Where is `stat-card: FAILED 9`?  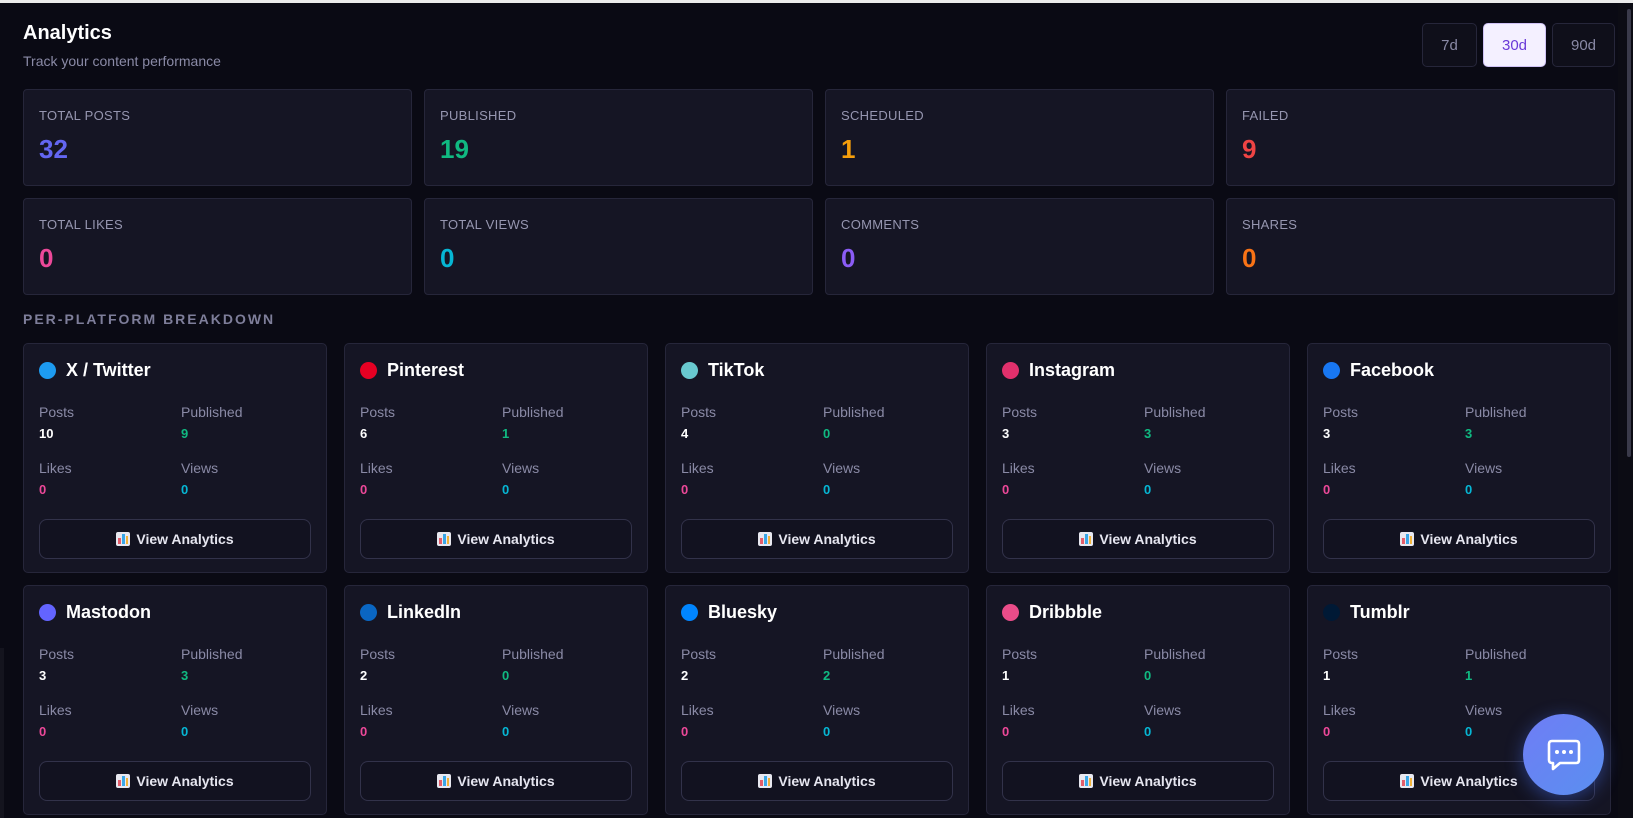 stat-card: FAILED 9 is located at coordinates (1420, 137).